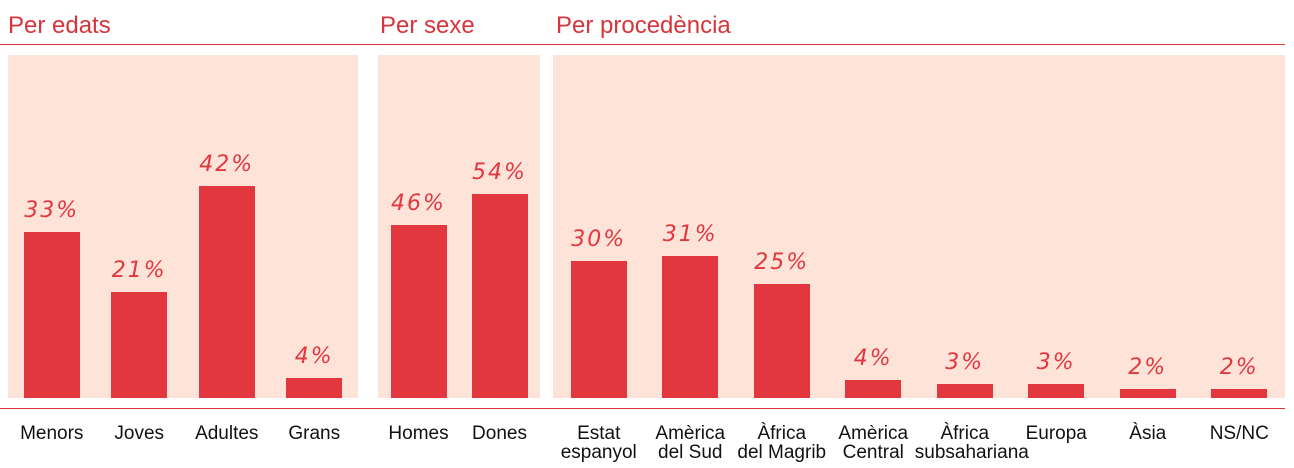 The width and height of the screenshot is (1294, 468). Describe the element at coordinates (139, 433) in the screenshot. I see `x-tick-label: Joves` at that location.